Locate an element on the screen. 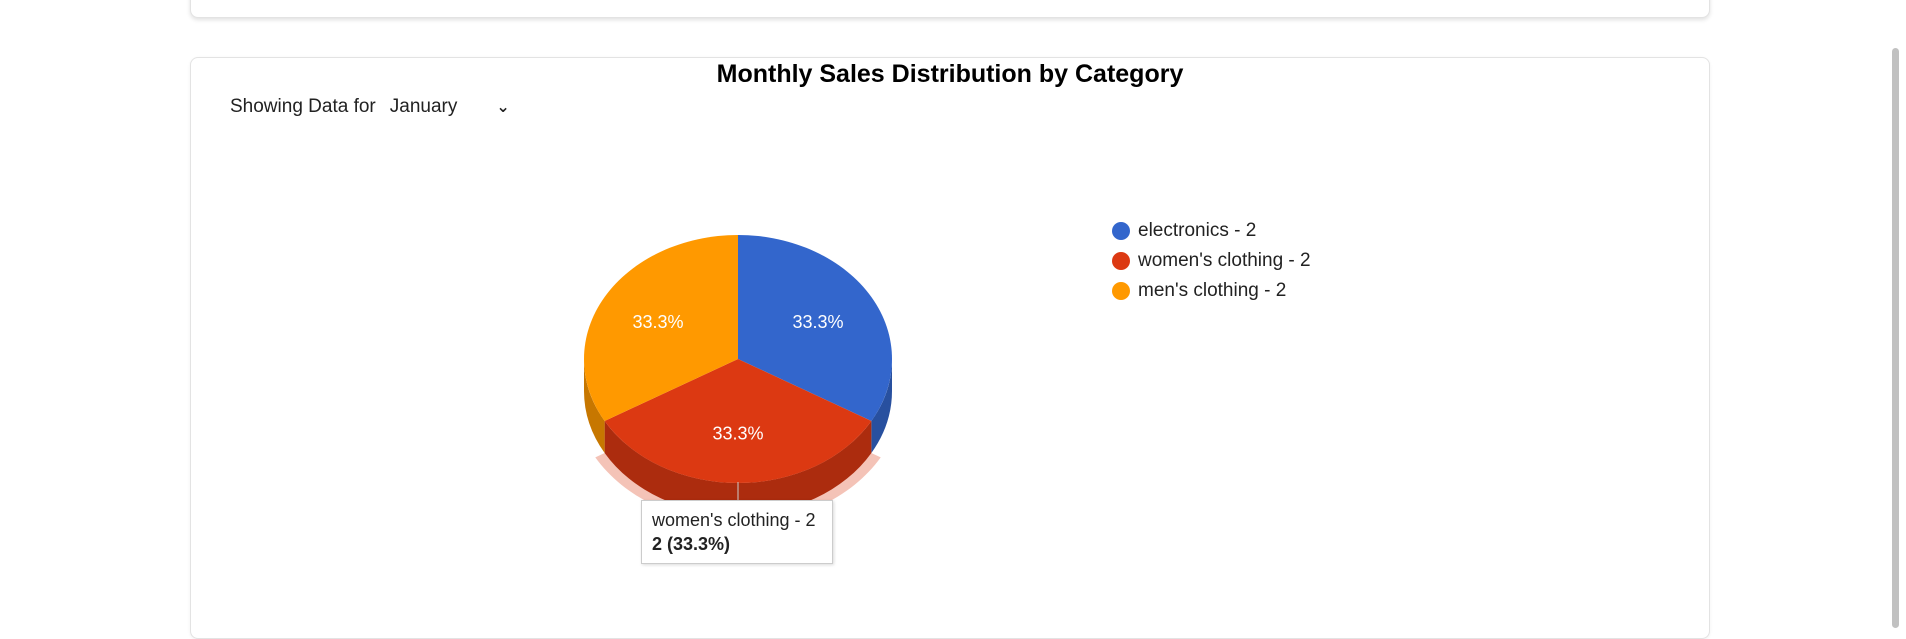 The width and height of the screenshot is (1906, 639). legend-label: women's clothing - 2 is located at coordinates (1224, 260).